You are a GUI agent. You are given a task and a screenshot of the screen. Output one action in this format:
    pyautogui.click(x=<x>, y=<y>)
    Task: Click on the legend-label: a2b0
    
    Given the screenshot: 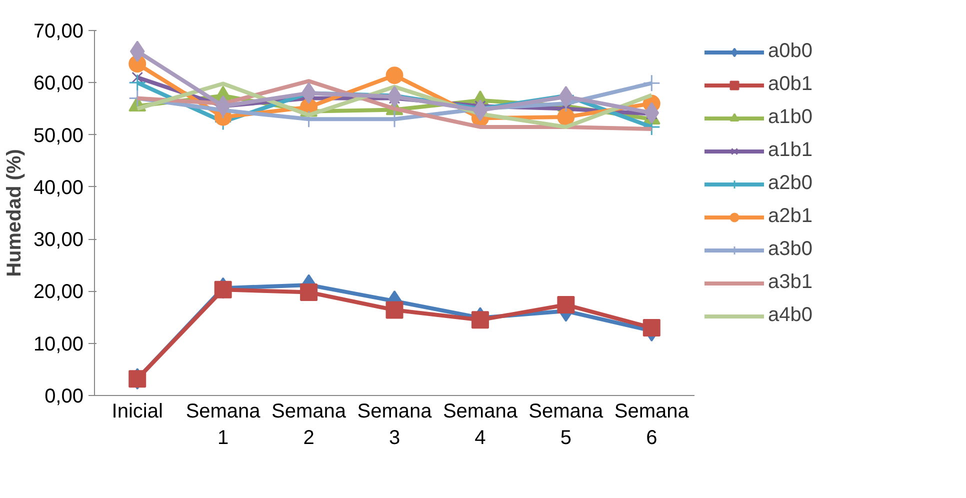 What is the action you would take?
    pyautogui.click(x=790, y=183)
    